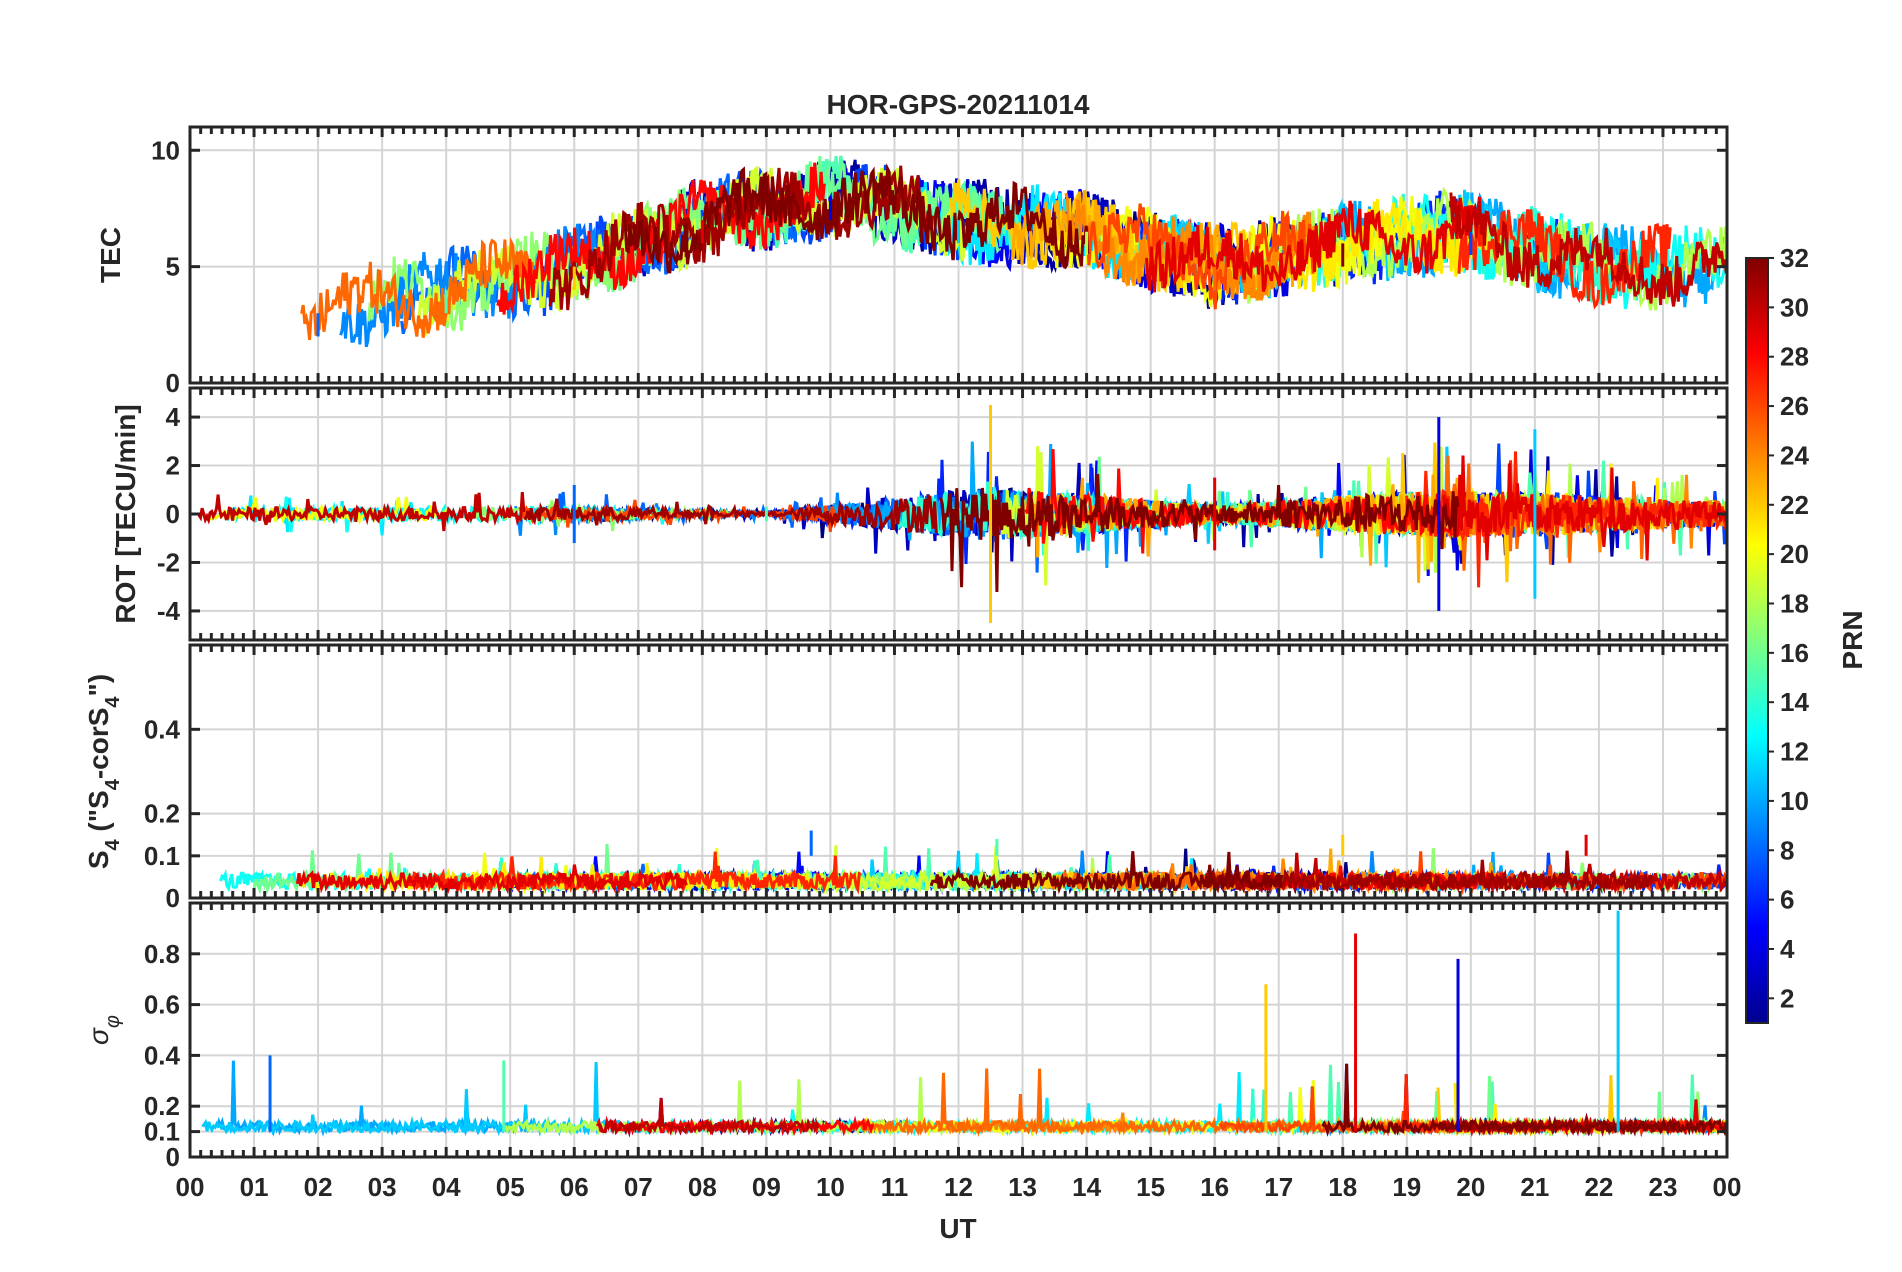 The width and height of the screenshot is (1902, 1272). I want to click on y-tick-label: 10, so click(165, 150).